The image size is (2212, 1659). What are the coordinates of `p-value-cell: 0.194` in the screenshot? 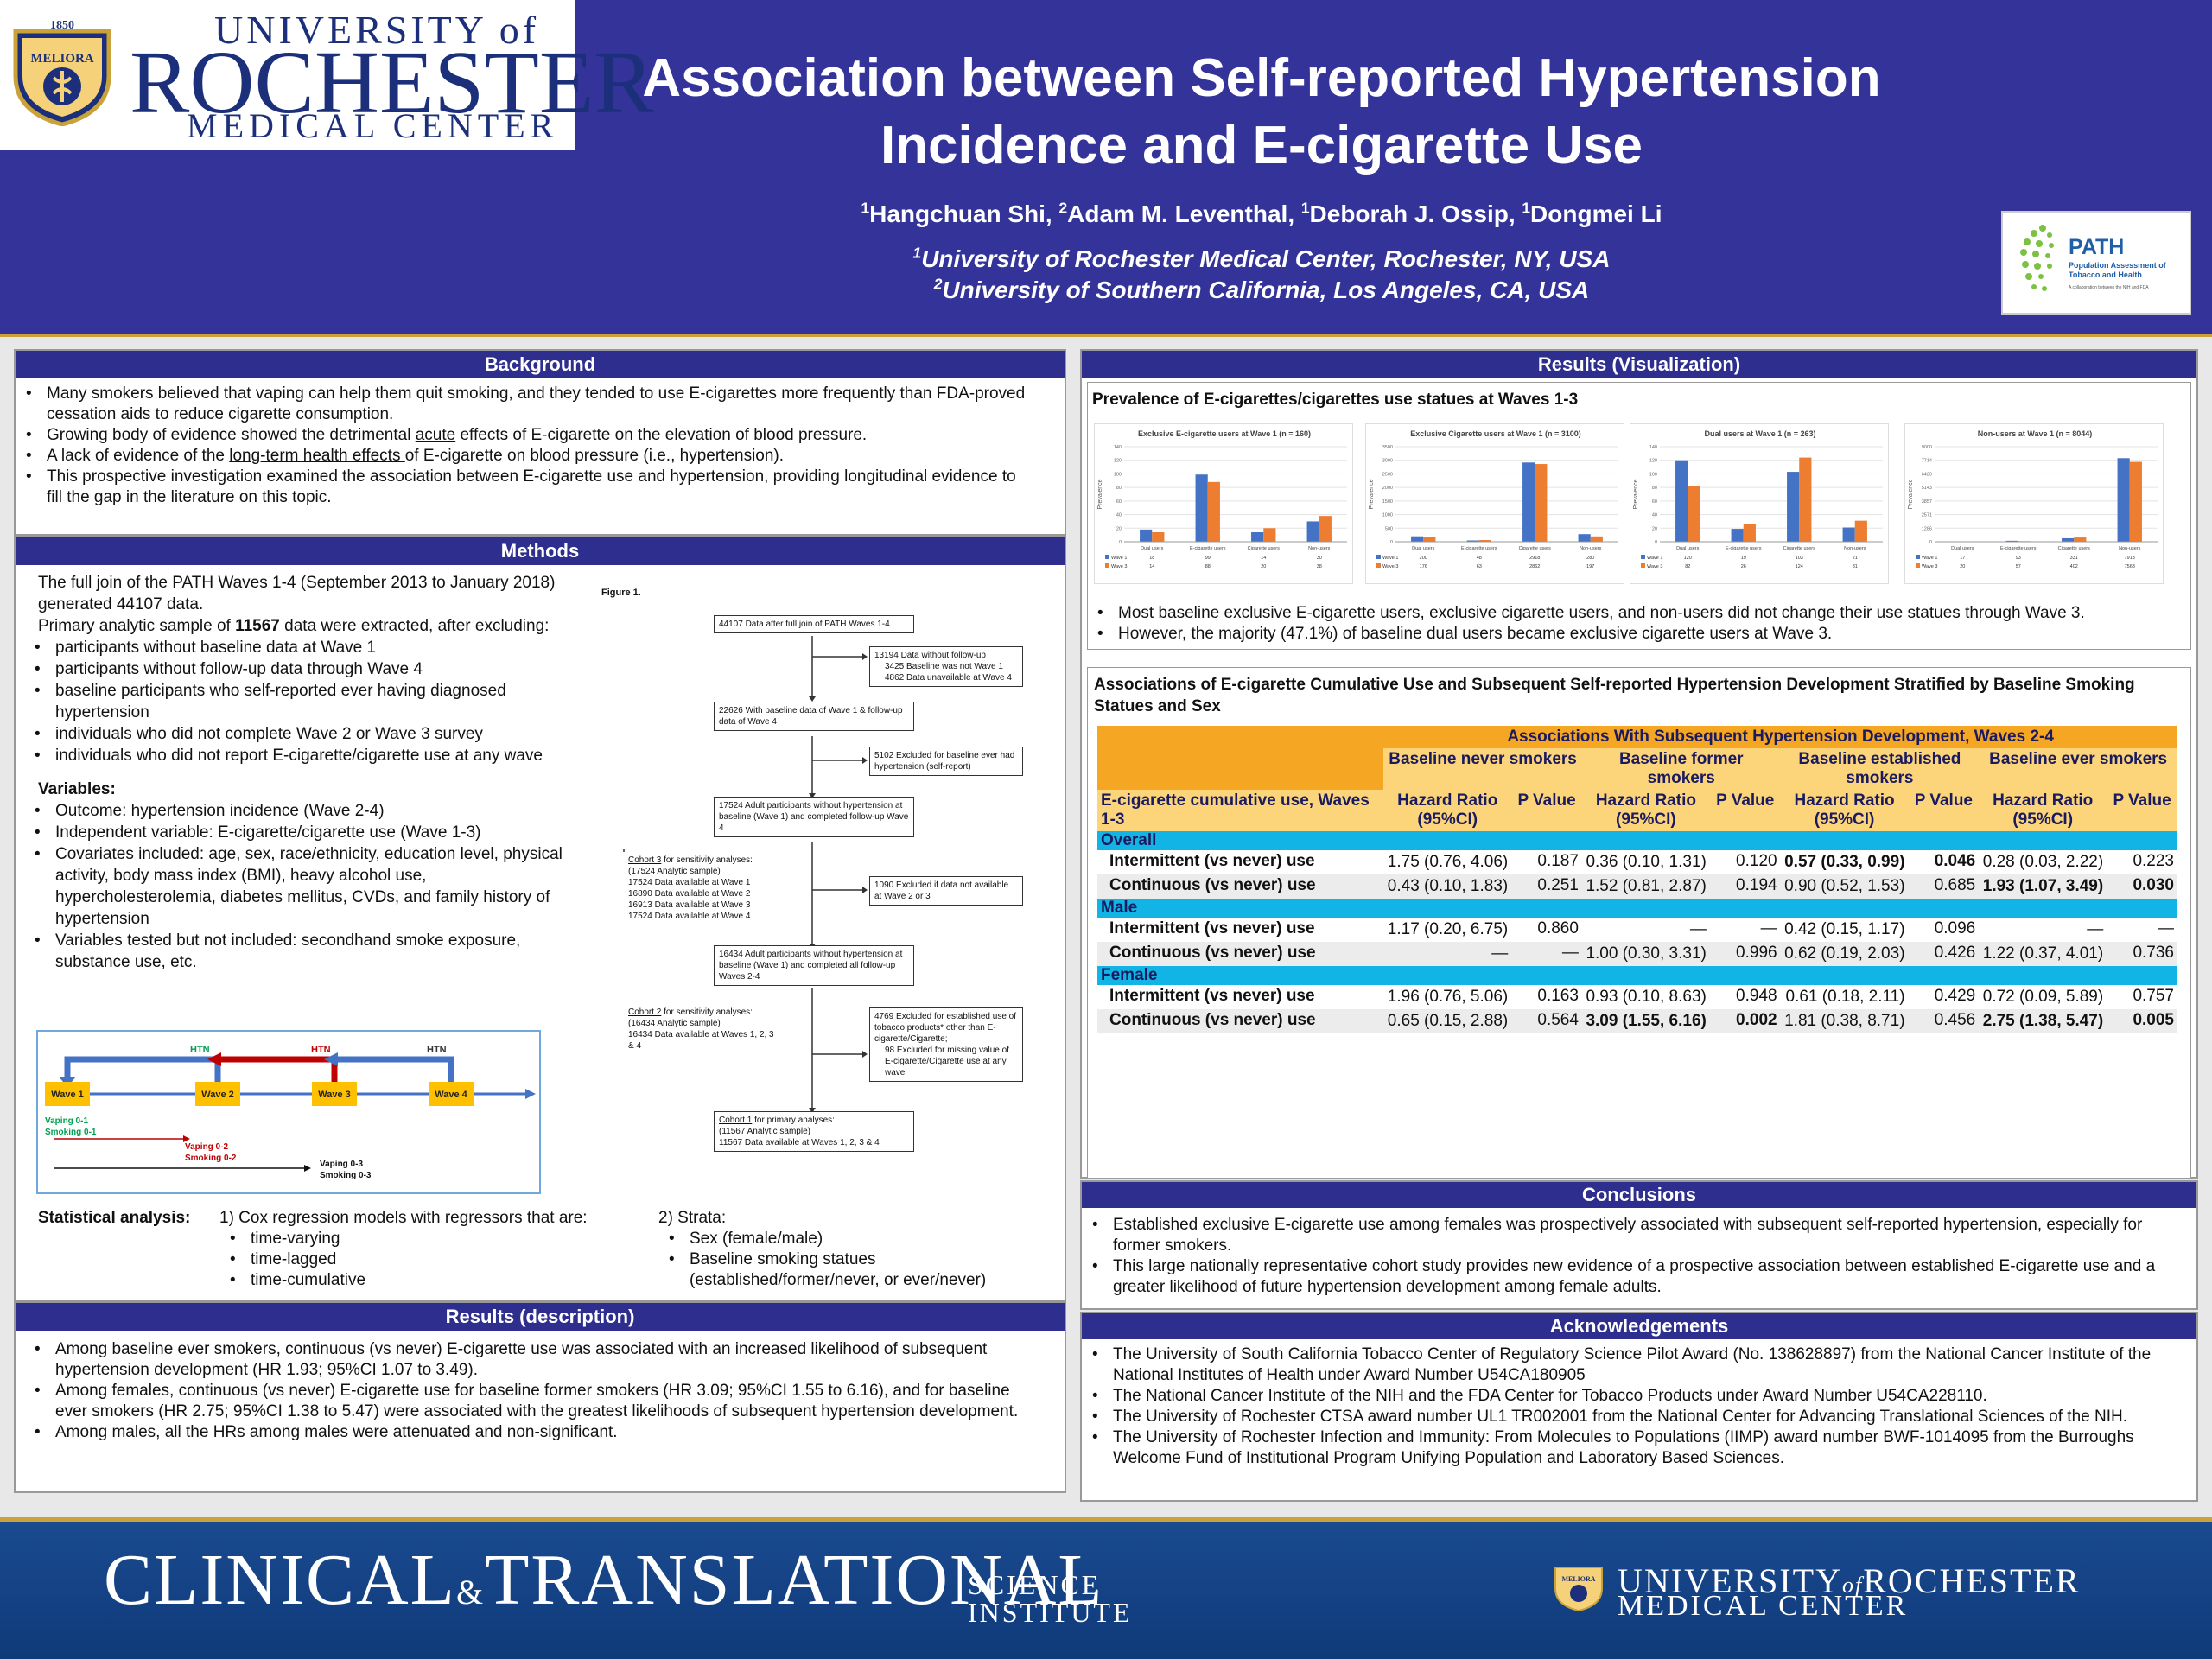 It's located at (1745, 886).